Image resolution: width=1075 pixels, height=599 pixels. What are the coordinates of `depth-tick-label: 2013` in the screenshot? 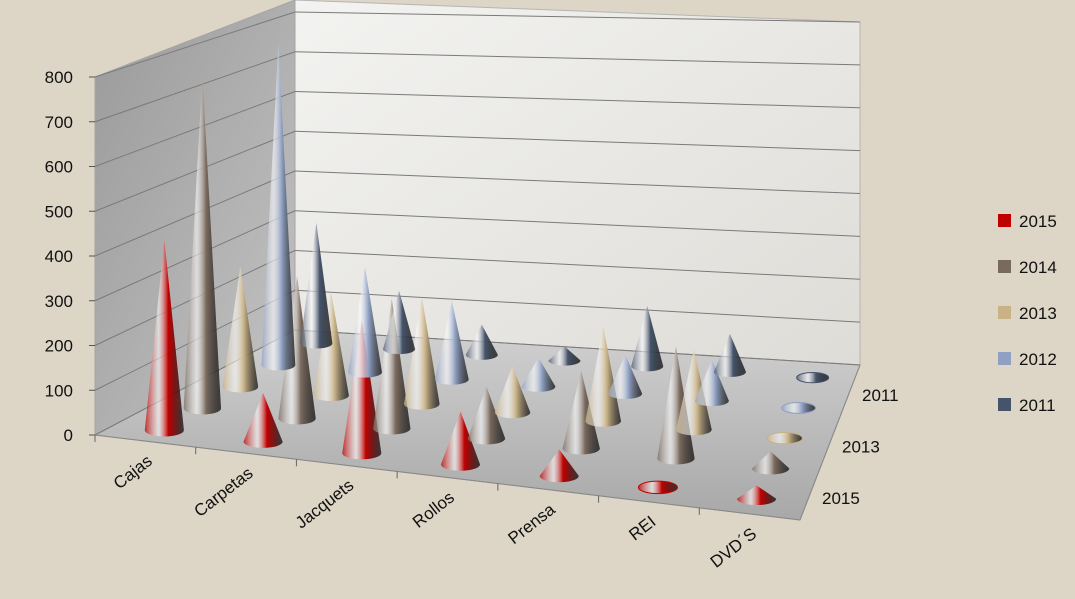 It's located at (861, 447).